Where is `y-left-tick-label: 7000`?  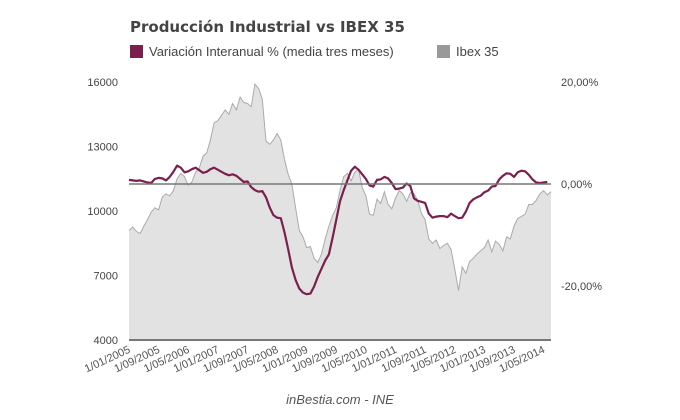
y-left-tick-label: 7000 is located at coordinates (106, 277).